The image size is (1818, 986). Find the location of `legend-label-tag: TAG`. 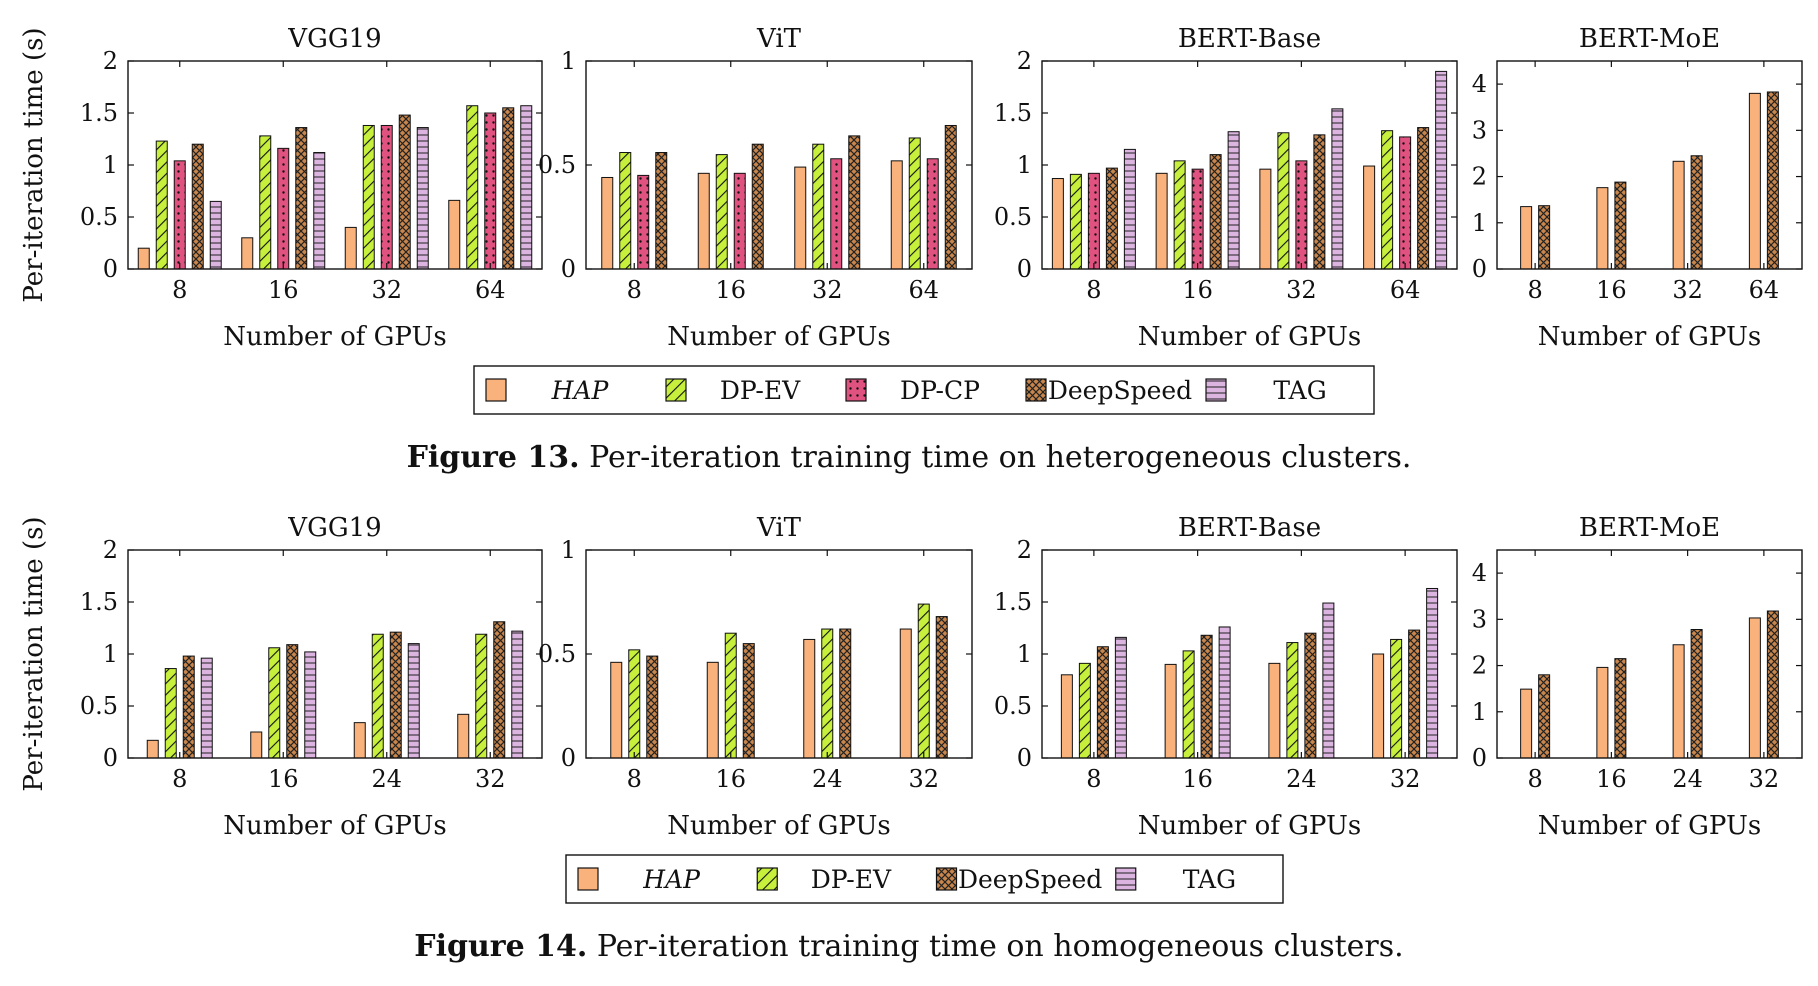

legend-label-tag: TAG is located at coordinates (1209, 879).